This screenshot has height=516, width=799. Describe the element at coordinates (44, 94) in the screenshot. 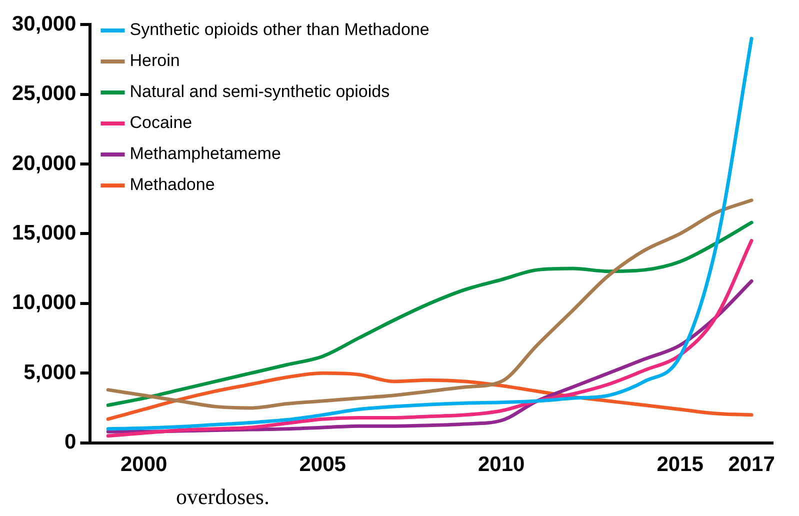

I see `y-tick-label: 25,000` at that location.